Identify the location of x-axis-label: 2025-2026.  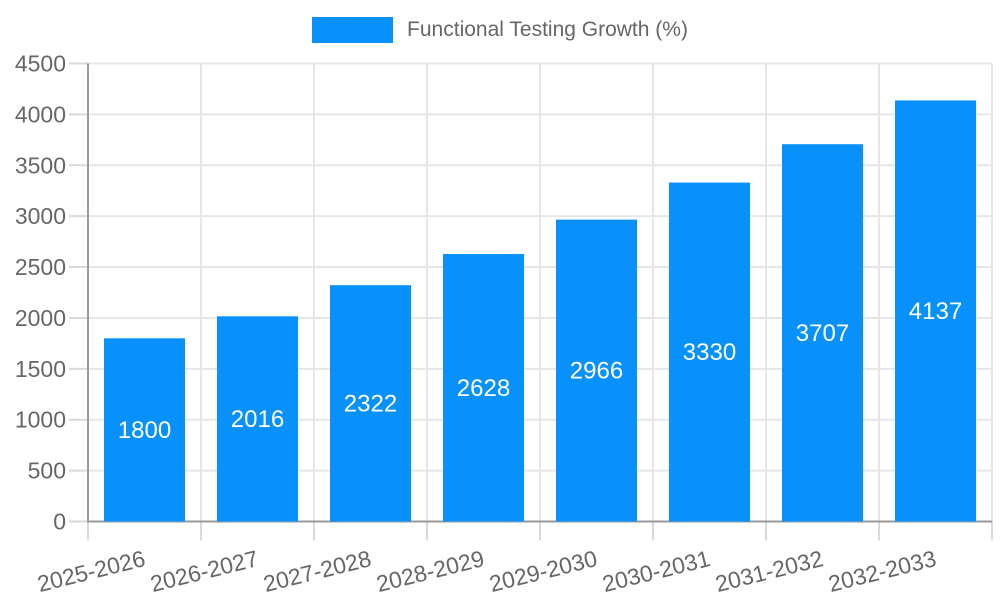
(91, 571).